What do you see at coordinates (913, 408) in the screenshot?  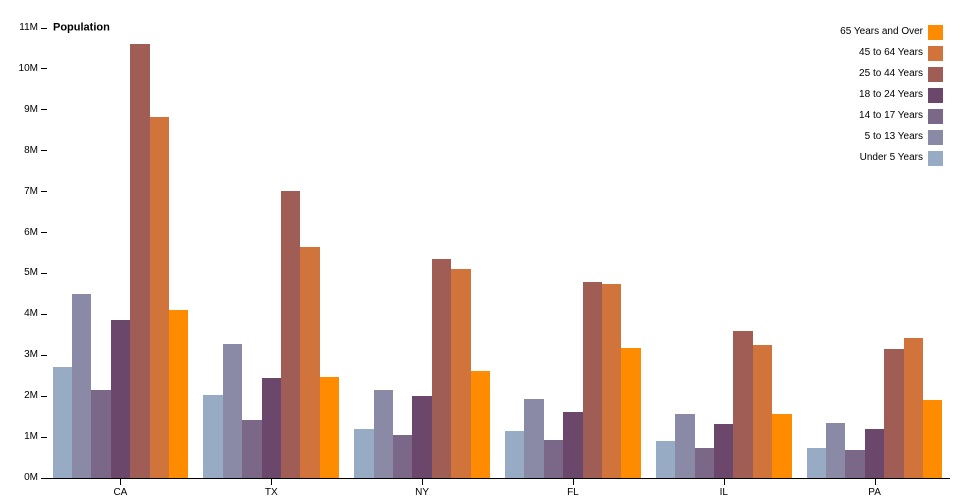 I see `bar-pa-45-to-64-years` at bounding box center [913, 408].